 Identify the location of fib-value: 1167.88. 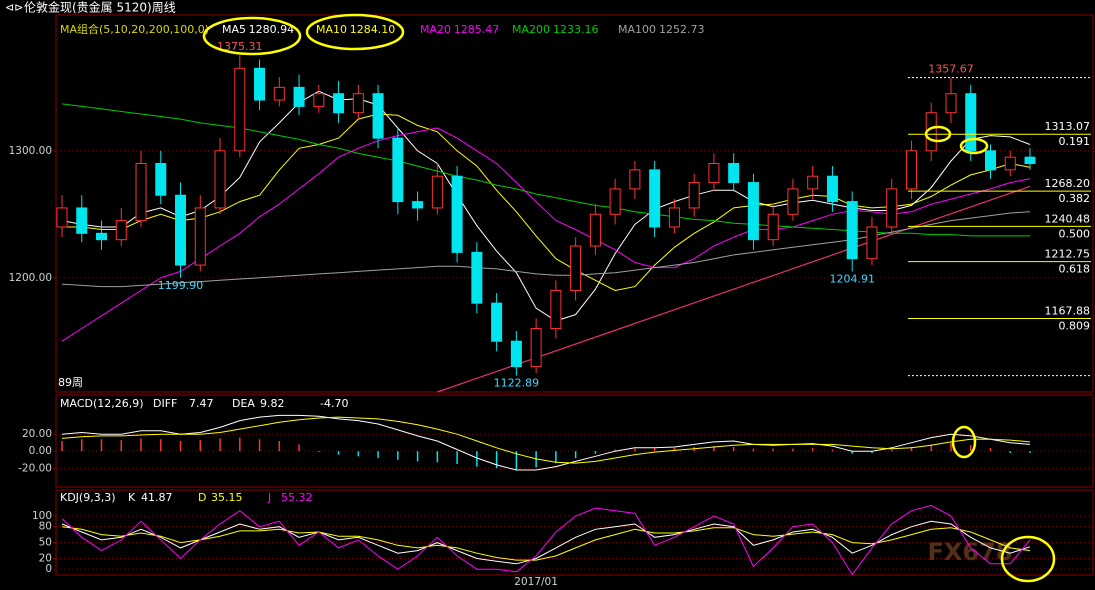
(1068, 311).